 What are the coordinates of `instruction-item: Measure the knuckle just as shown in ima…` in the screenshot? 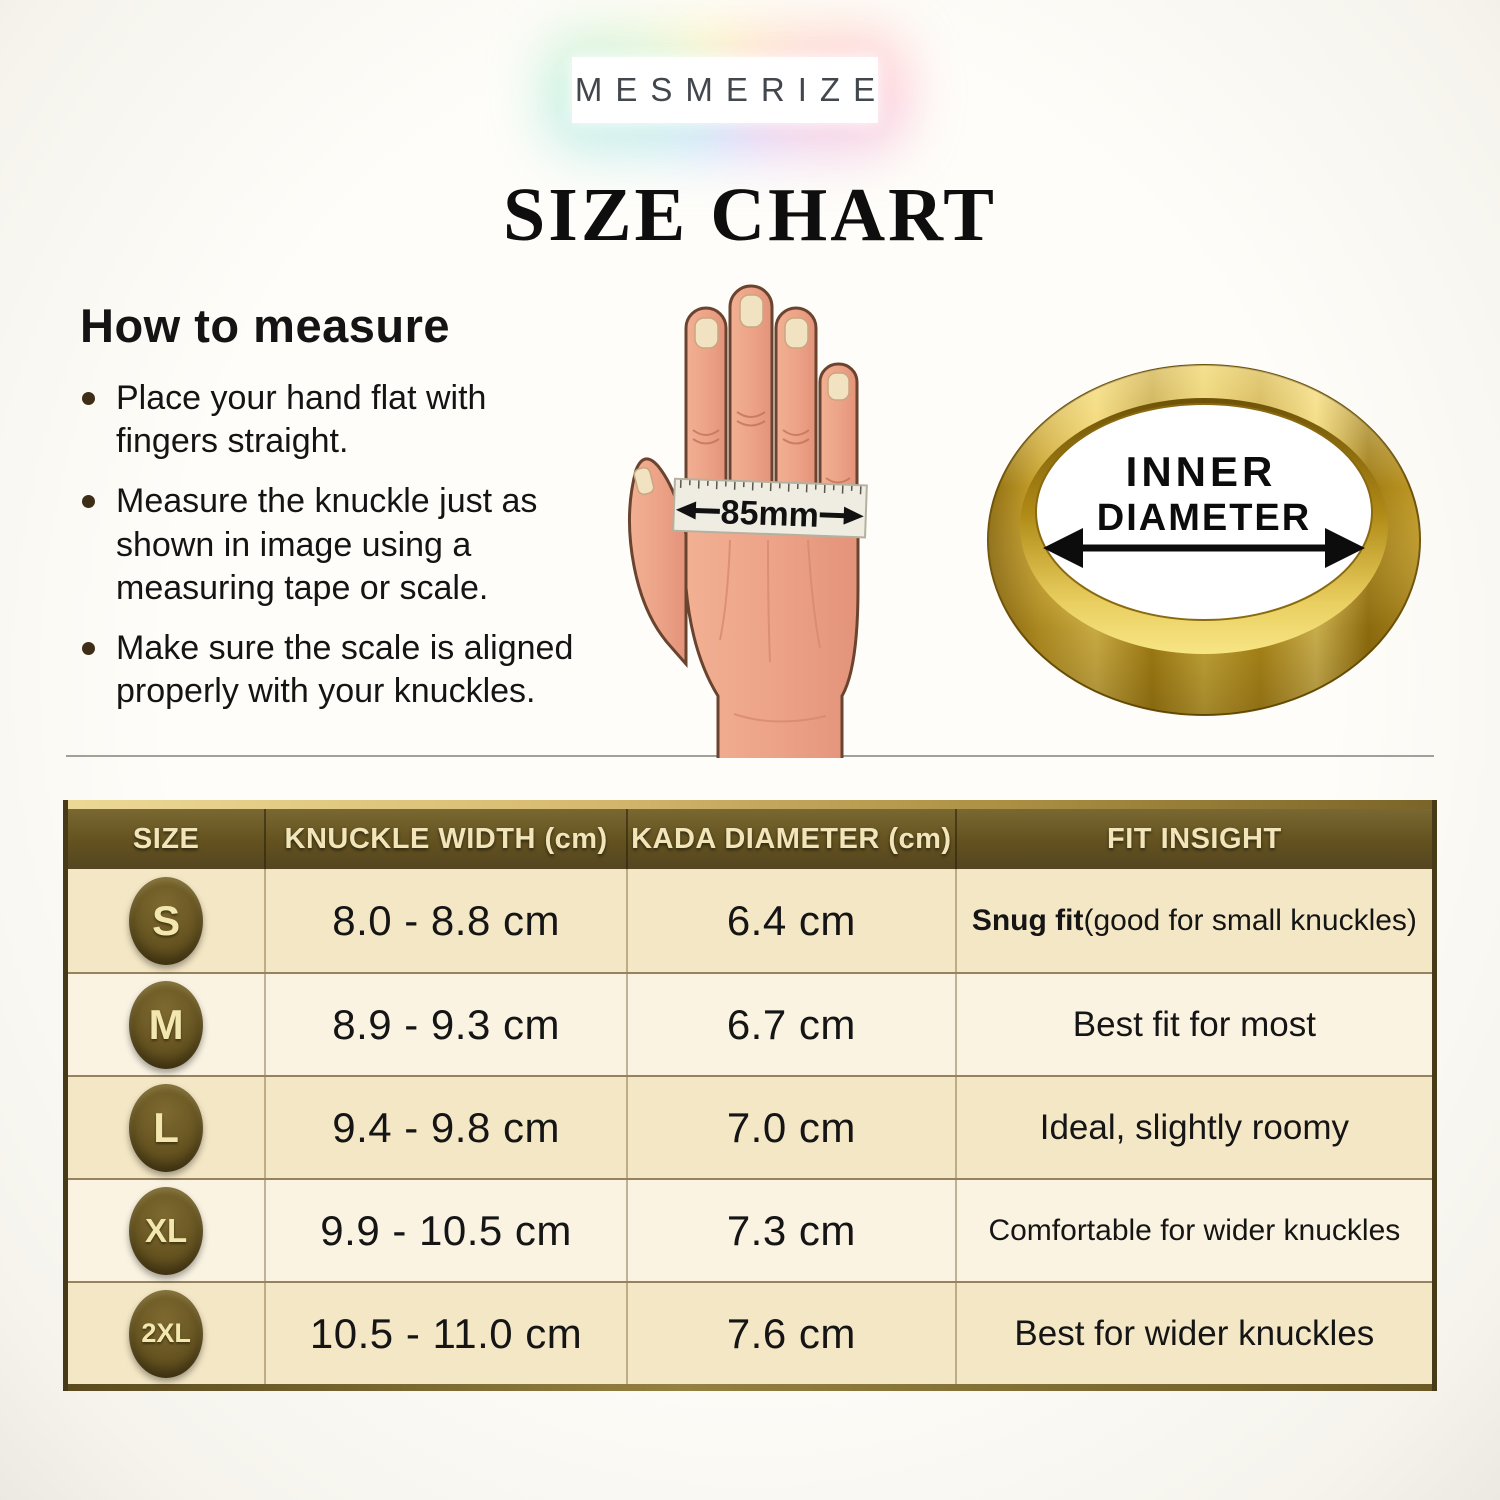 It's located at (335, 545).